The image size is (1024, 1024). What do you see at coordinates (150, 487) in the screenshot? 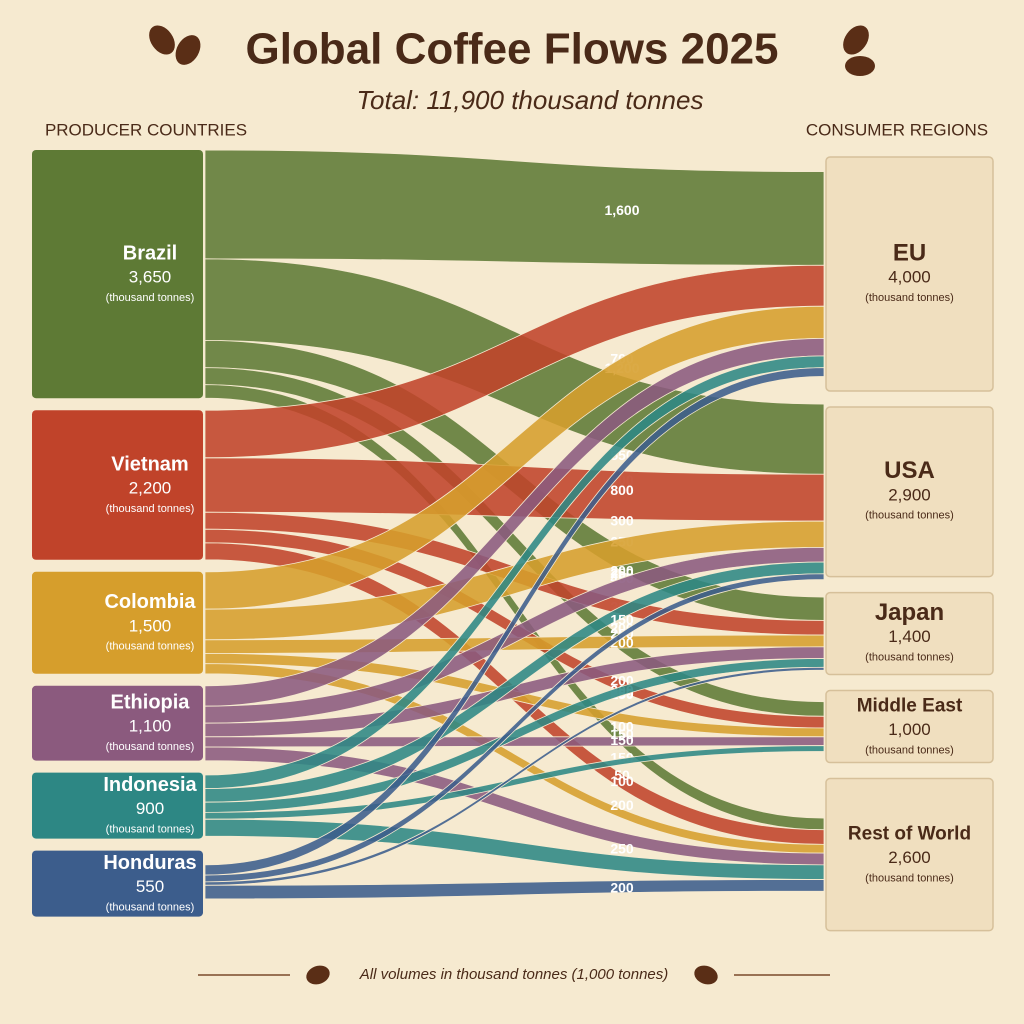
I see `source-value: 2,200` at bounding box center [150, 487].